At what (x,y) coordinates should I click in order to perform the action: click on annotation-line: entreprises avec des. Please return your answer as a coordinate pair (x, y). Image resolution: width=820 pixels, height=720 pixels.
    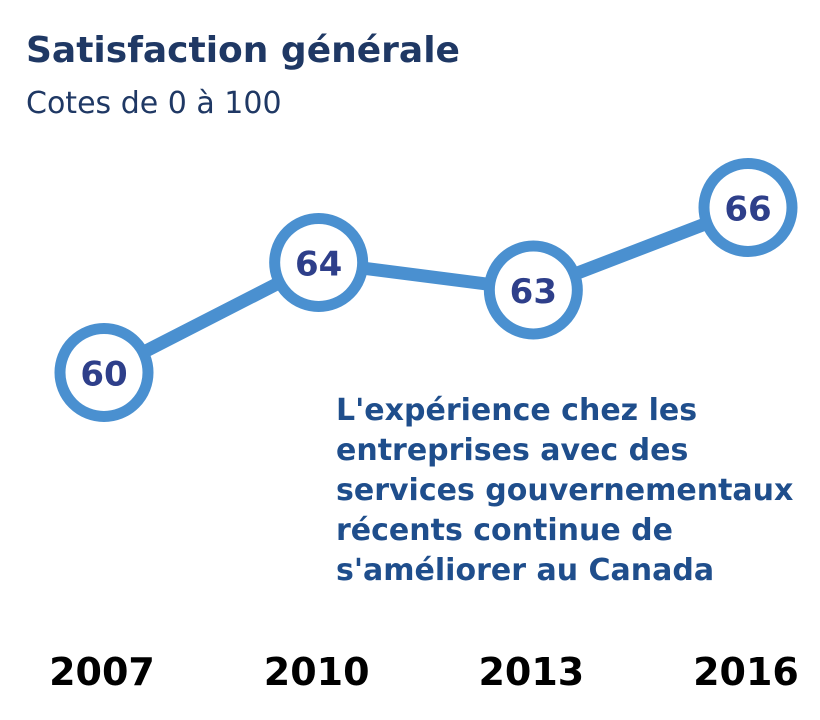
    Looking at the image, I should click on (512, 450).